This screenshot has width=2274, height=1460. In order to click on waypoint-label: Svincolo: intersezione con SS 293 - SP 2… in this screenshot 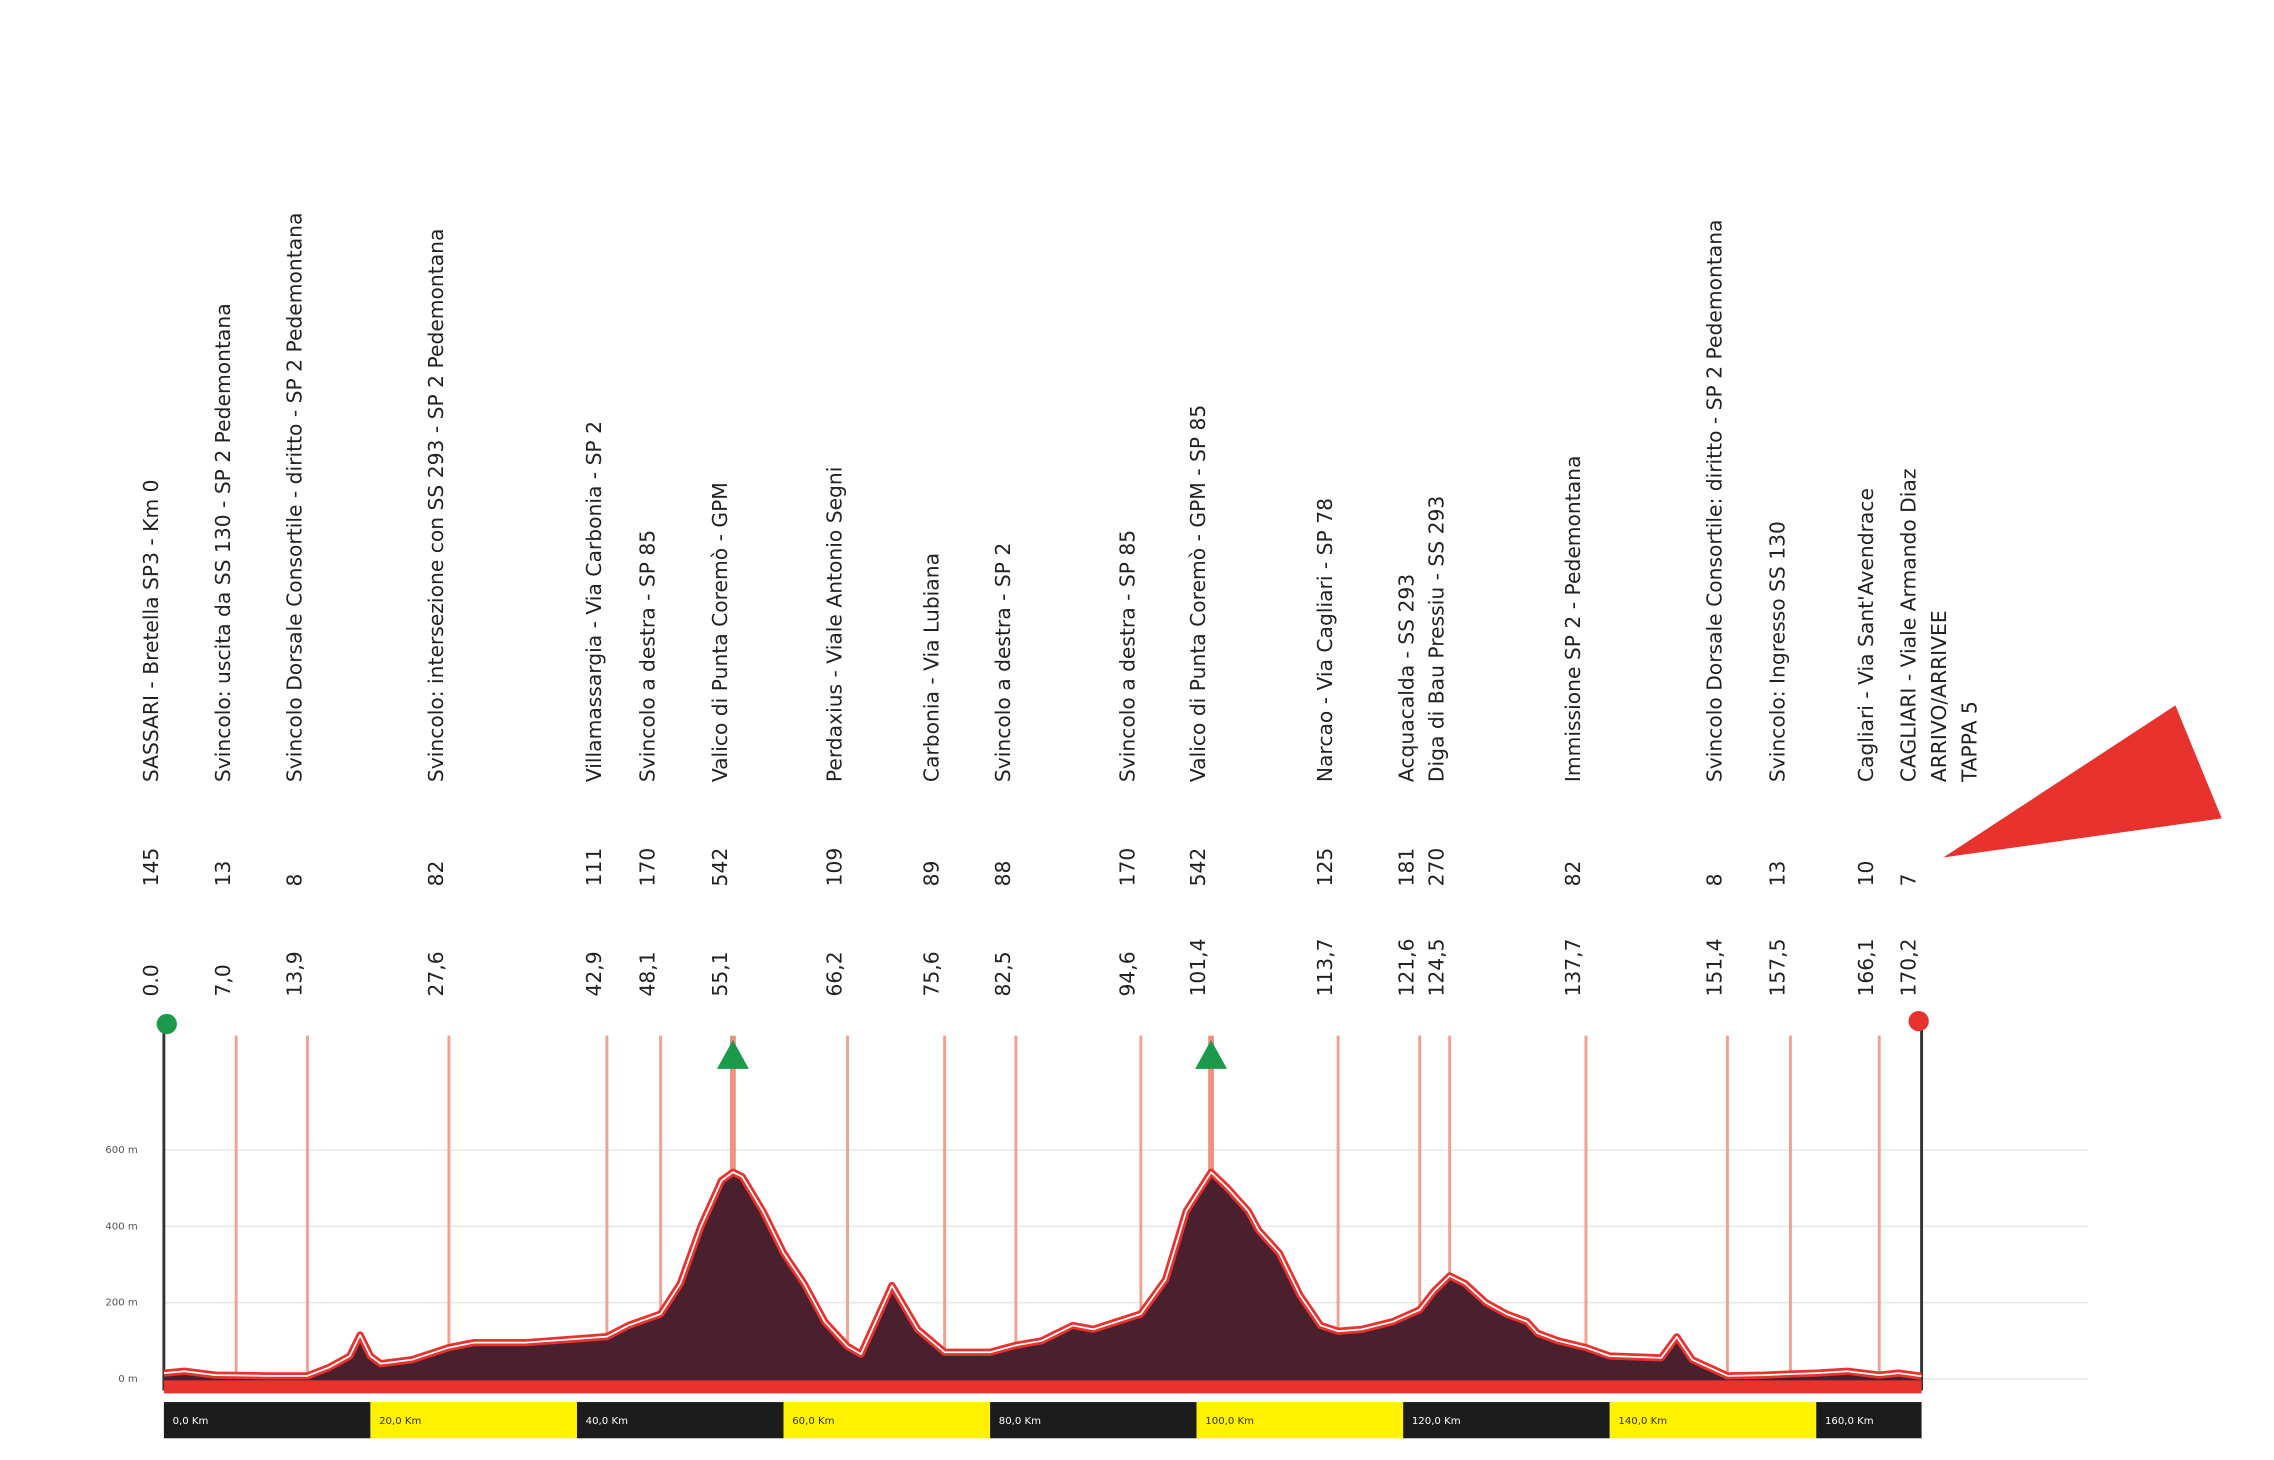, I will do `click(436, 506)`.